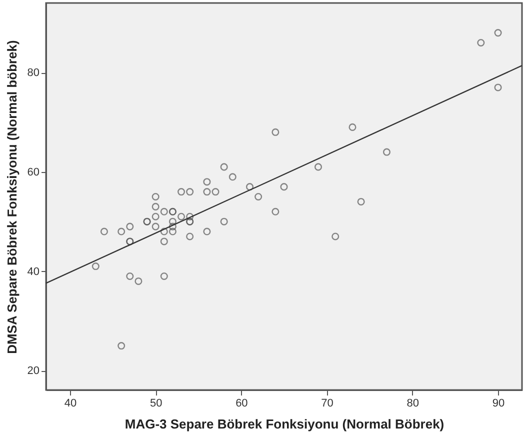 The width and height of the screenshot is (531, 436). I want to click on y-axis-title: DMSA Separe Böbrek Fonksiyonu (Normal böbrek), so click(12, 197).